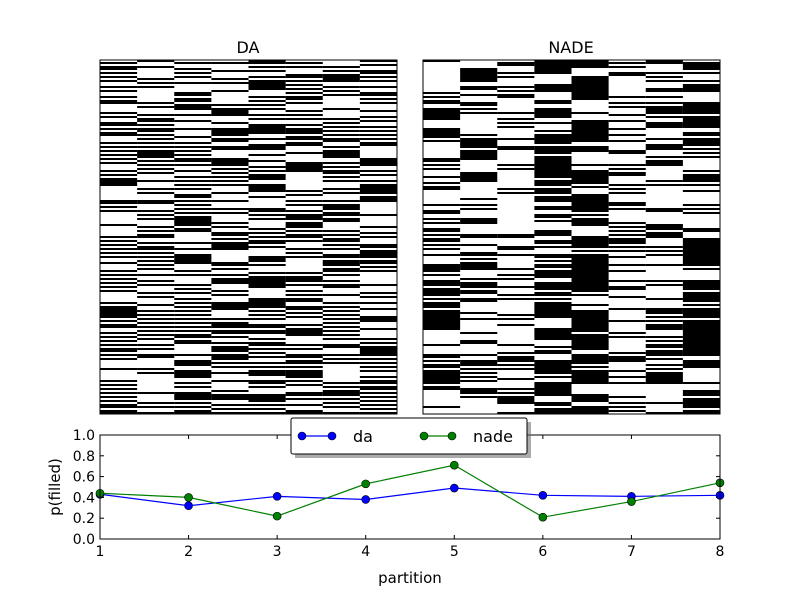  Describe the element at coordinates (410, 578) in the screenshot. I see `x-axis-label: partition` at that location.